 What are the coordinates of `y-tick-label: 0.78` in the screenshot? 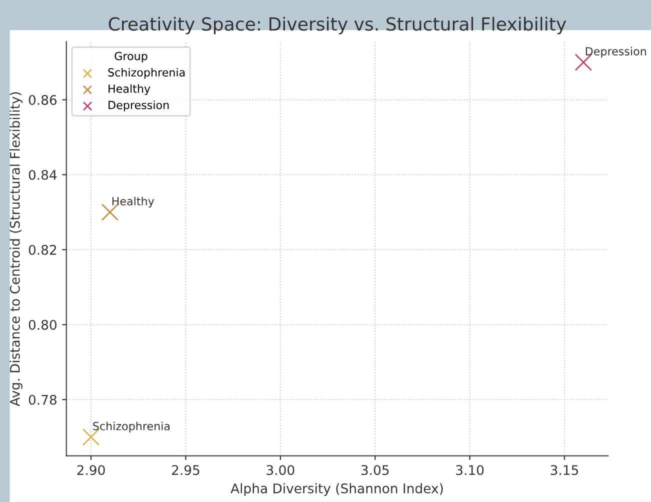 It's located at (42, 399).